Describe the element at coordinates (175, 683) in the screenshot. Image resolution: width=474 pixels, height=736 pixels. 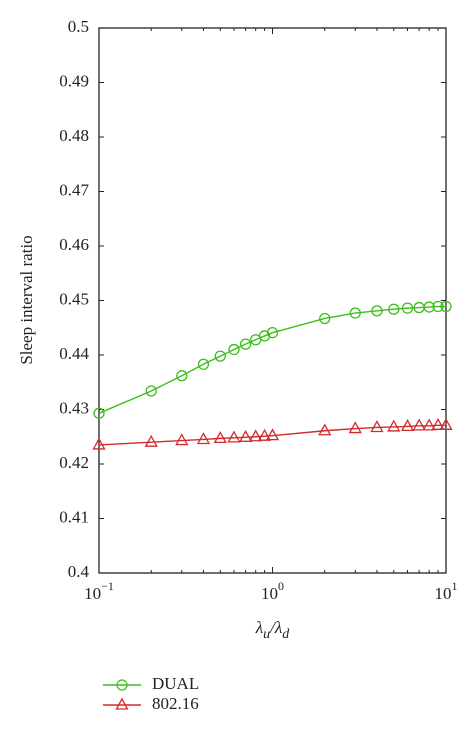
I see `legend-label: DUAL` at that location.